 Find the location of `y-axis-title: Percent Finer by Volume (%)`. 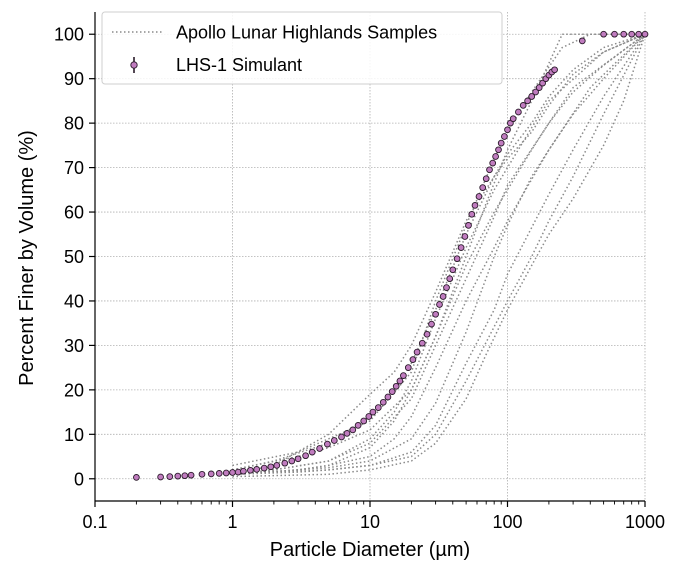

y-axis-title: Percent Finer by Volume (%) is located at coordinates (27, 258).